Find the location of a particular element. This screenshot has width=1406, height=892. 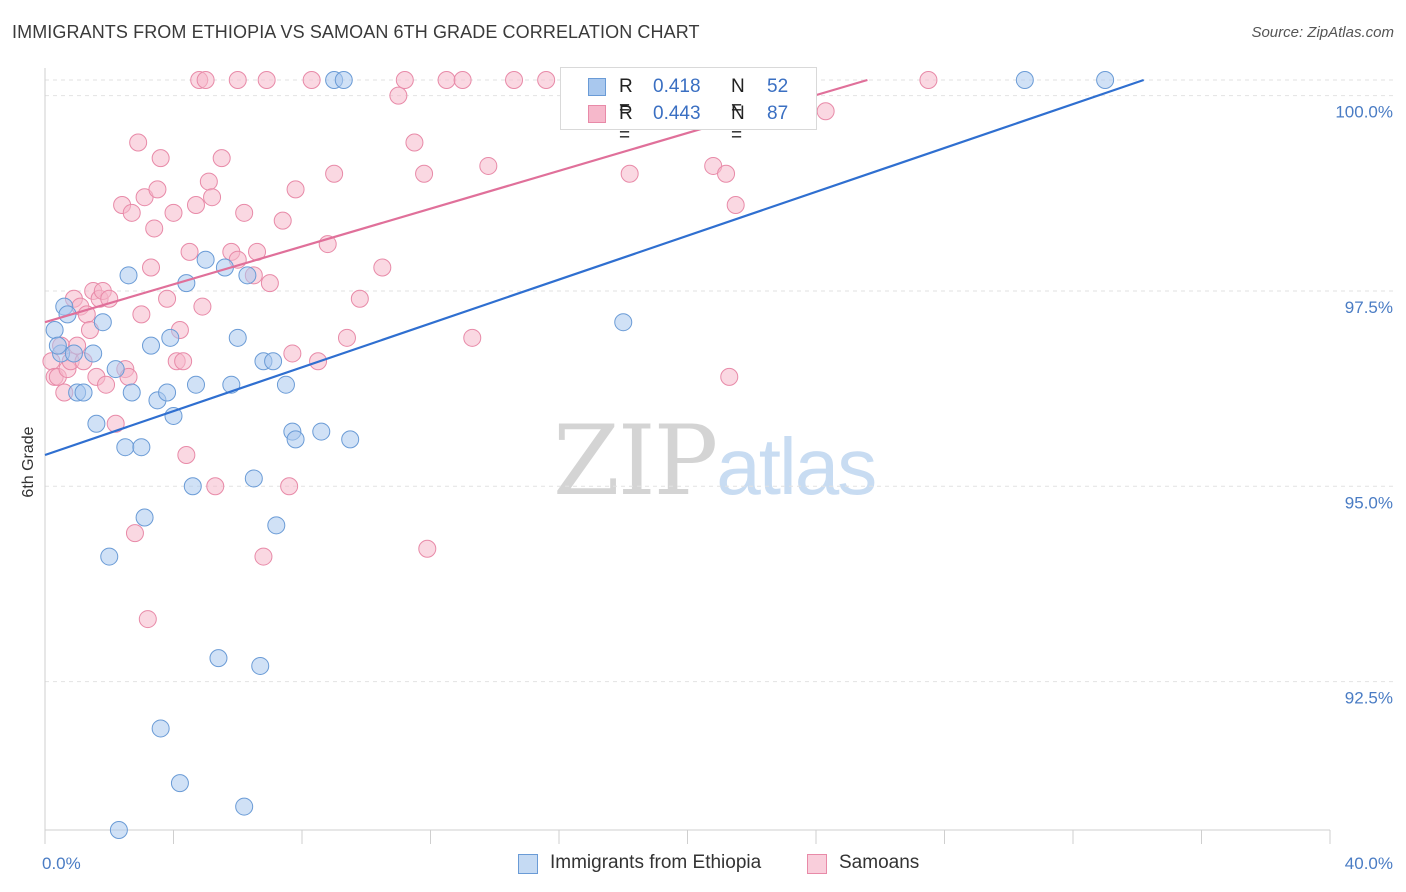

legend-r-value: 0.443 is located at coordinates (677, 113).